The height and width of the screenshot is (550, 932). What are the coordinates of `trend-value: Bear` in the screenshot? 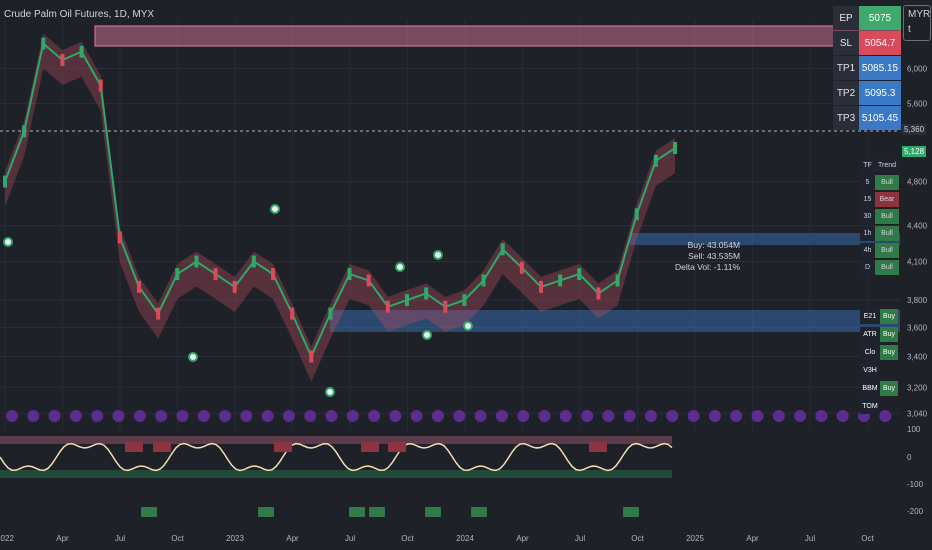 It's located at (887, 199).